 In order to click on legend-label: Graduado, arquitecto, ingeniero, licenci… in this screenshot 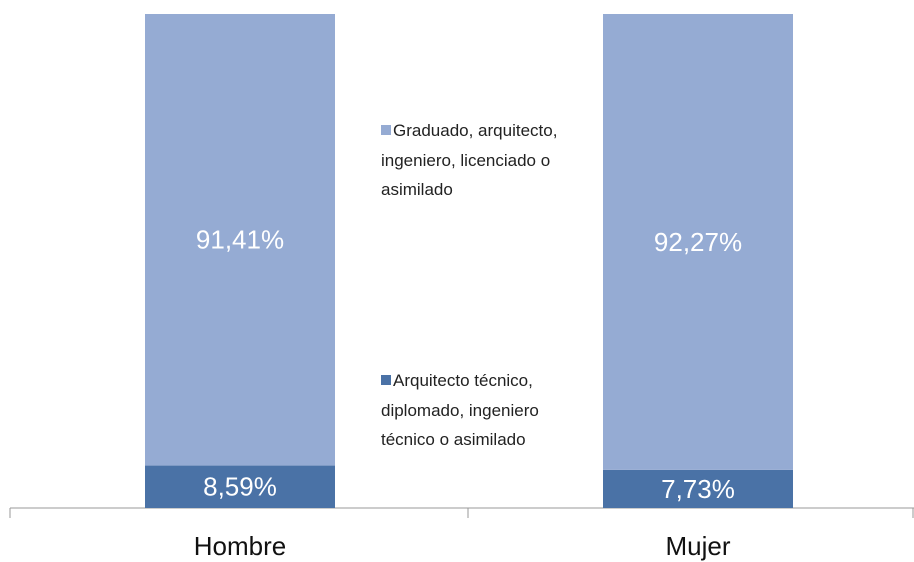, I will do `click(469, 160)`.